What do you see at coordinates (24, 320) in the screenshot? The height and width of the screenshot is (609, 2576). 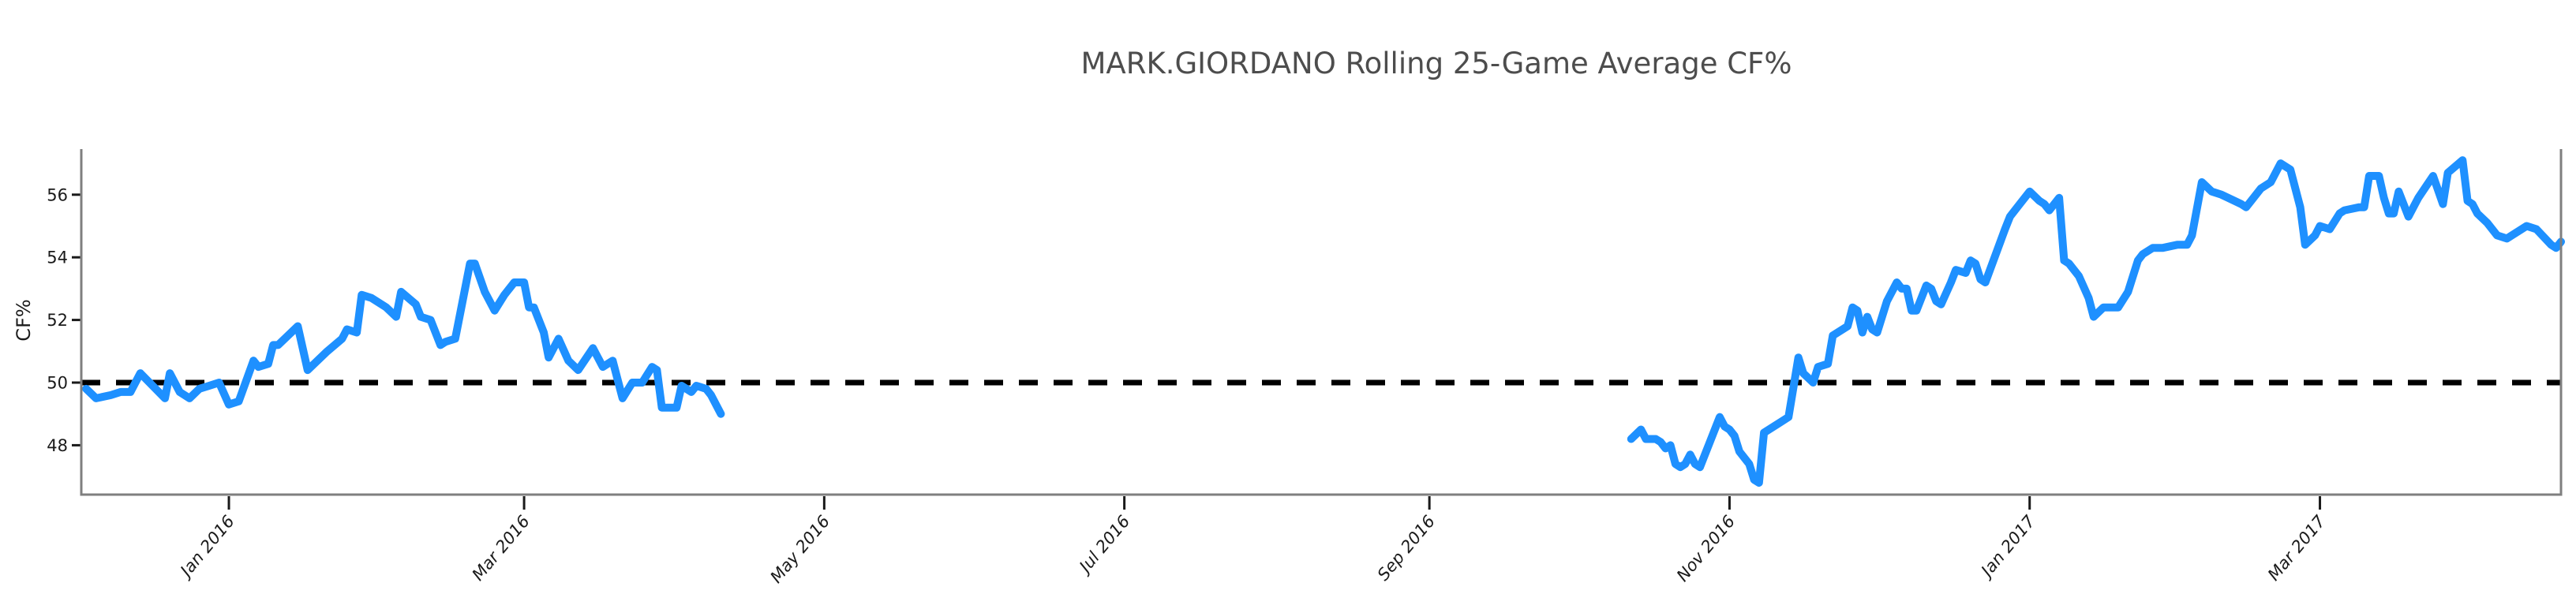 I see `y-axis-title: CF%` at bounding box center [24, 320].